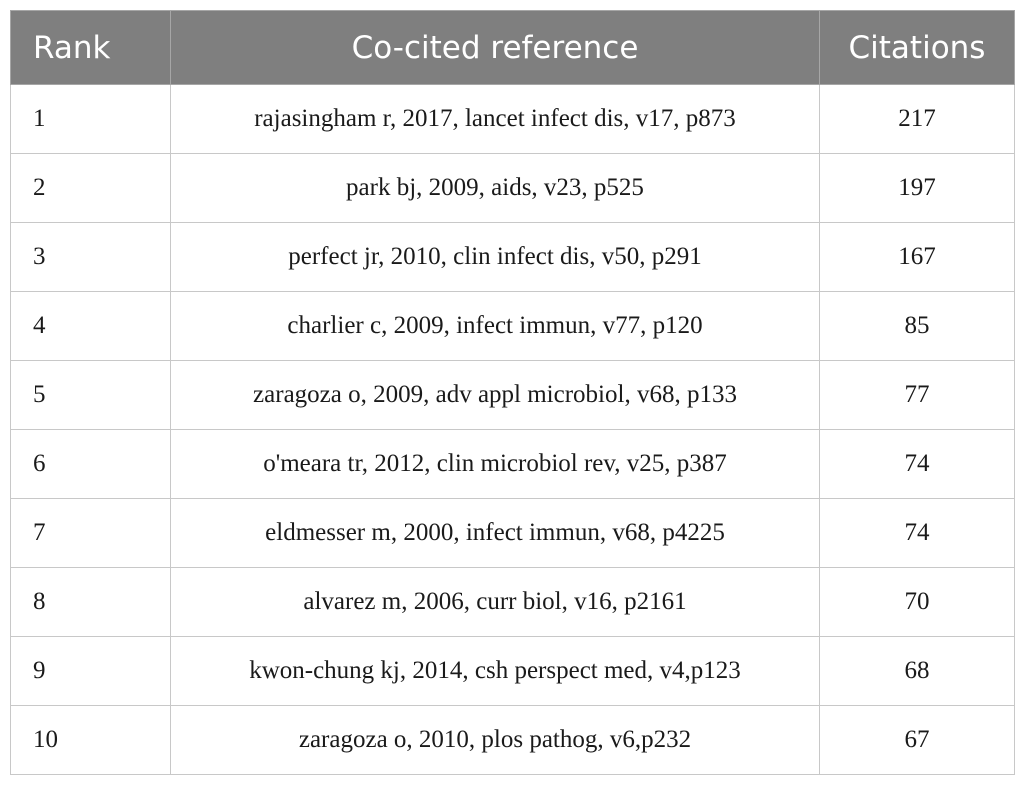  I want to click on rank-cell: 3, so click(90, 257).